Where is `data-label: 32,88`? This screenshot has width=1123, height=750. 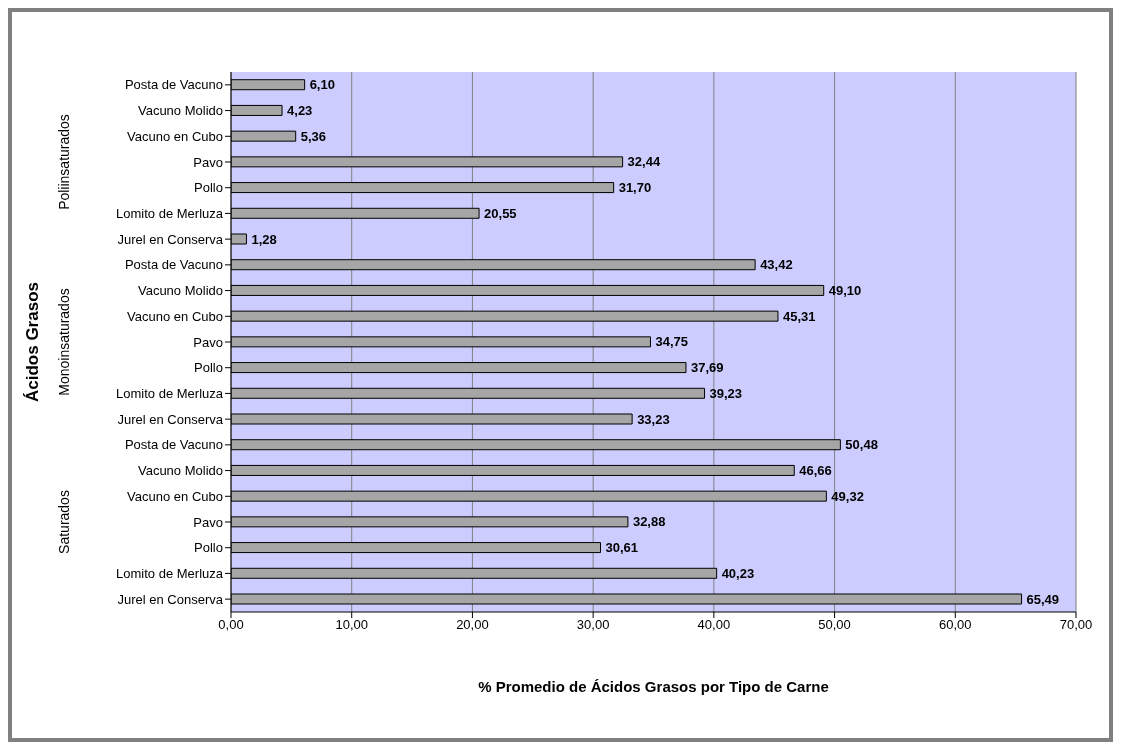
data-label: 32,88 is located at coordinates (649, 522).